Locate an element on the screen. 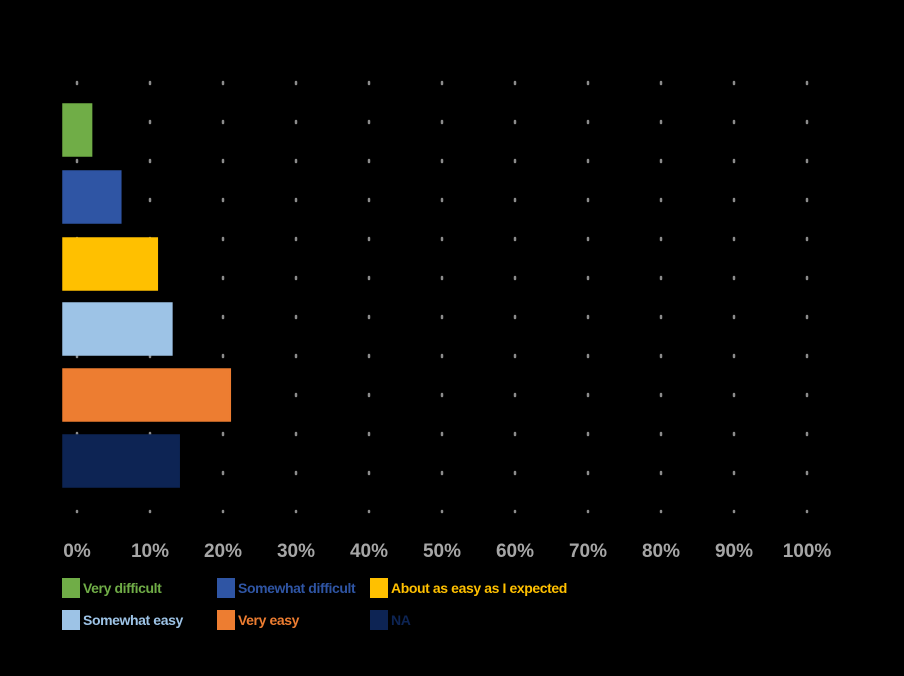 The height and width of the screenshot is (676, 904). x-tick-label: 20% is located at coordinates (223, 551).